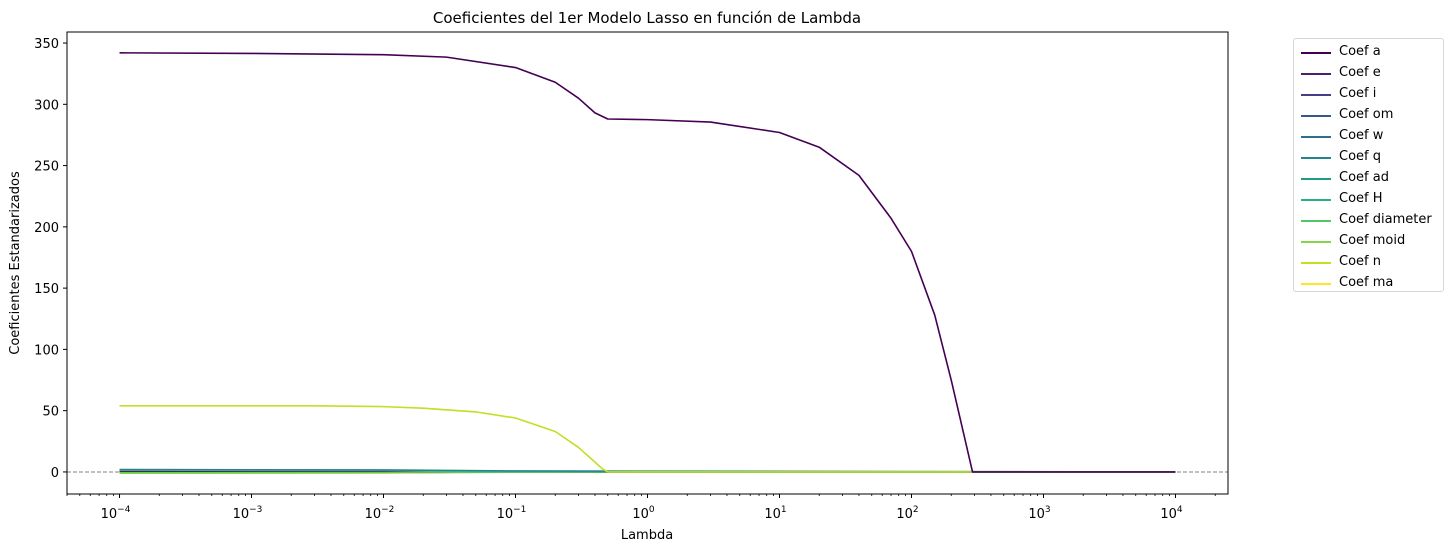  Describe the element at coordinates (1171, 513) in the screenshot. I see `x-tick-label: 10⁴` at that location.